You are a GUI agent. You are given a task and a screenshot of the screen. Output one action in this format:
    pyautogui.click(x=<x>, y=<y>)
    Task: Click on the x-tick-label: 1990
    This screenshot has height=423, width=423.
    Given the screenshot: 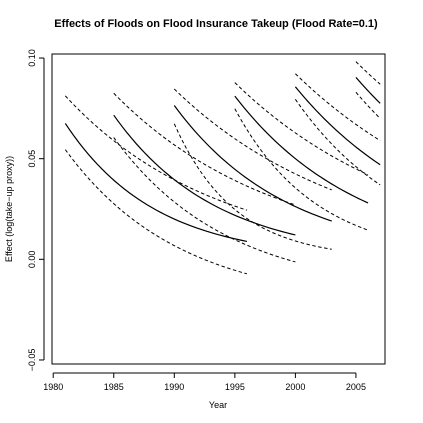 What is the action you would take?
    pyautogui.click(x=174, y=387)
    